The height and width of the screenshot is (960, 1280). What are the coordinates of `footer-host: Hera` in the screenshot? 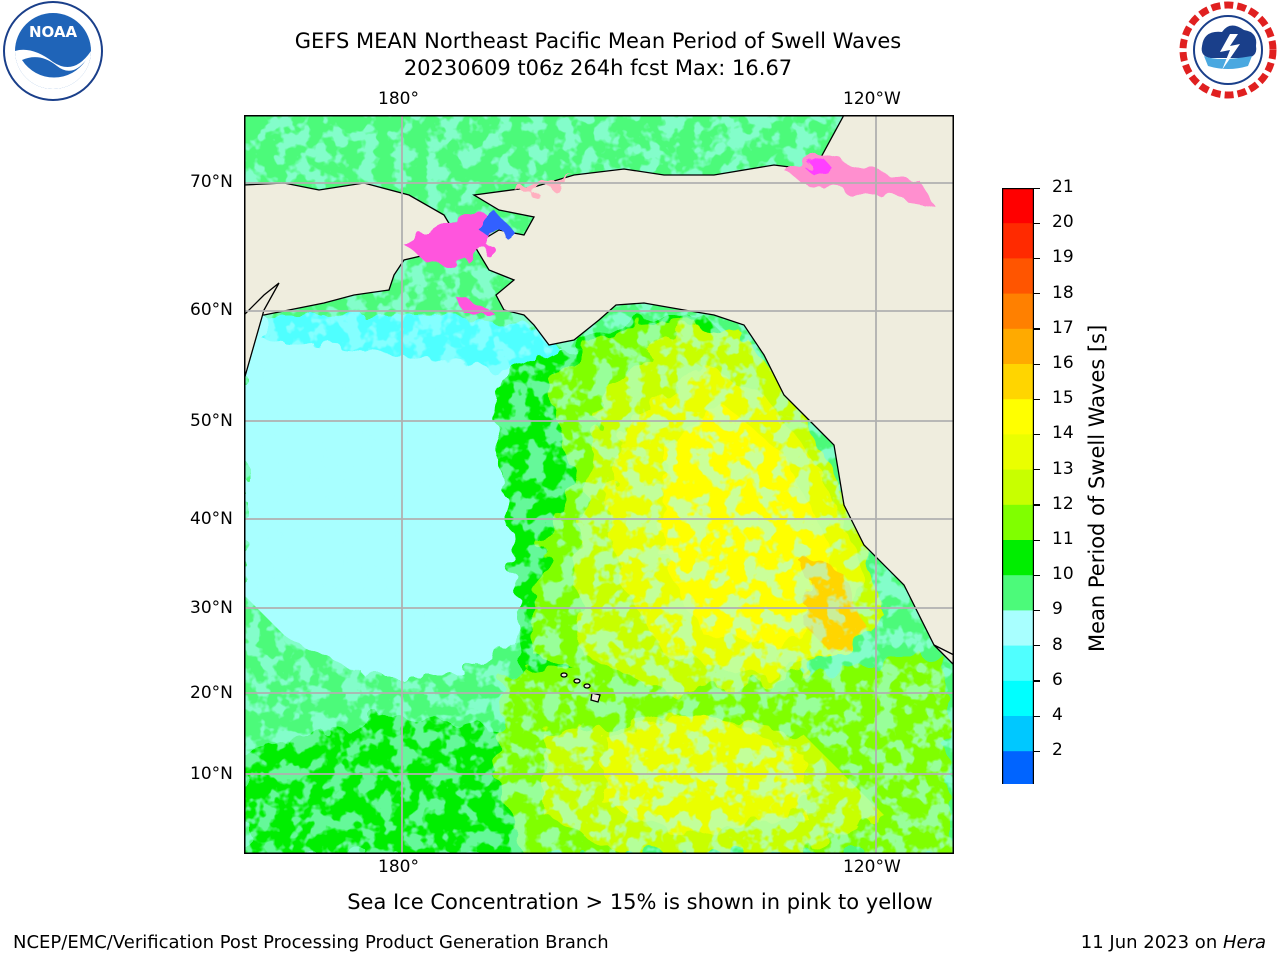 It's located at (1244, 942).